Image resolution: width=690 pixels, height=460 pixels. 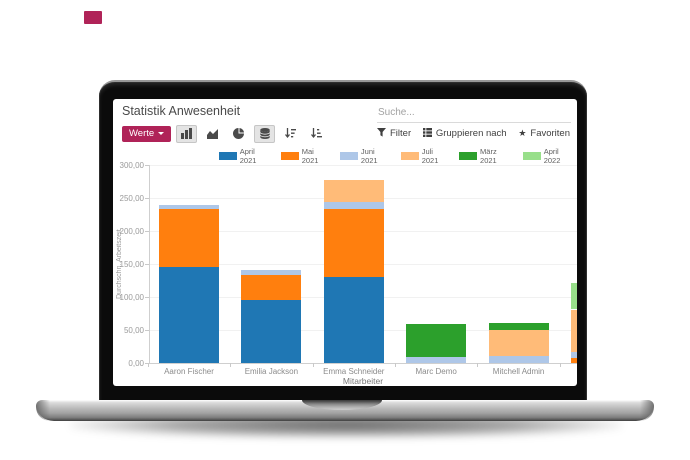 What do you see at coordinates (93, 17) in the screenshot?
I see `stray-accent-artifact` at bounding box center [93, 17].